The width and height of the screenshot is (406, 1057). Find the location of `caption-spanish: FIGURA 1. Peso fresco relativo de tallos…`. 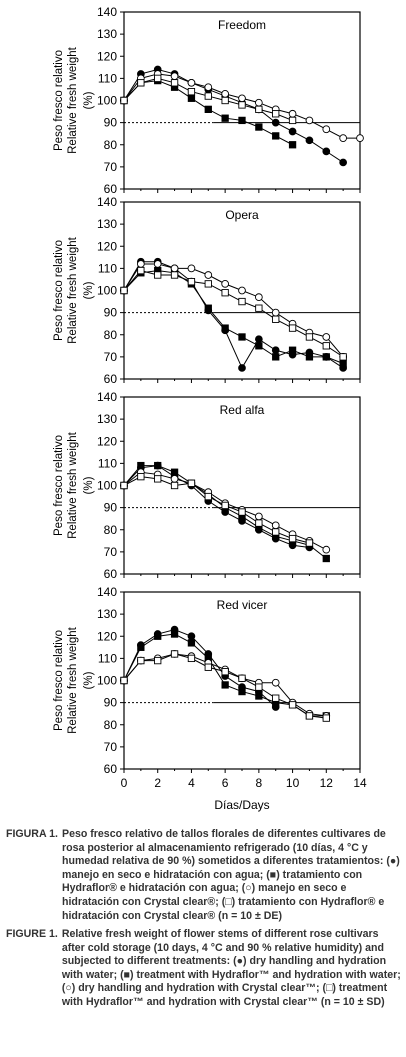

caption-spanish: FIGURA 1. Peso fresco relativo de tallos… is located at coordinates (205, 875).